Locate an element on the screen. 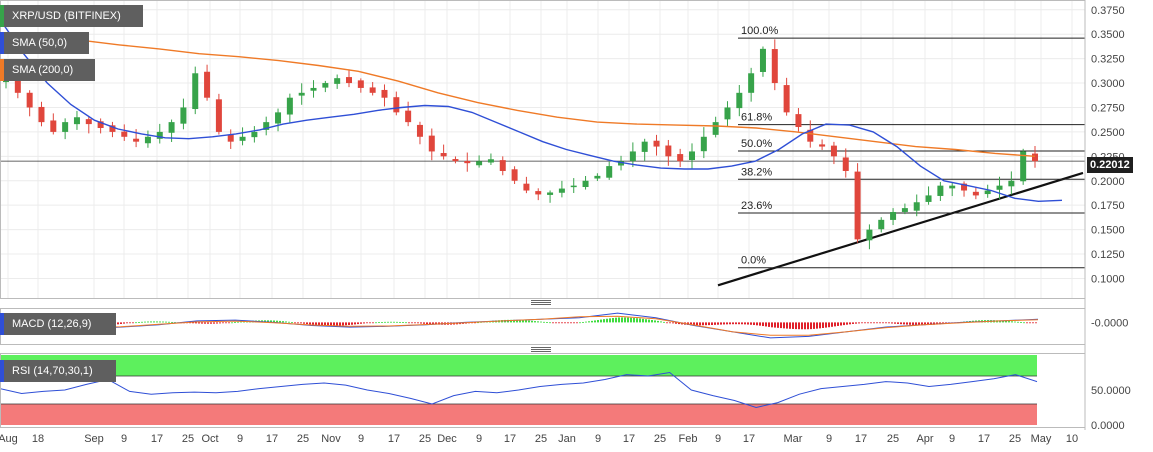 This screenshot has width=1153, height=452. sma50-label: SMA (50,0) is located at coordinates (40, 43).